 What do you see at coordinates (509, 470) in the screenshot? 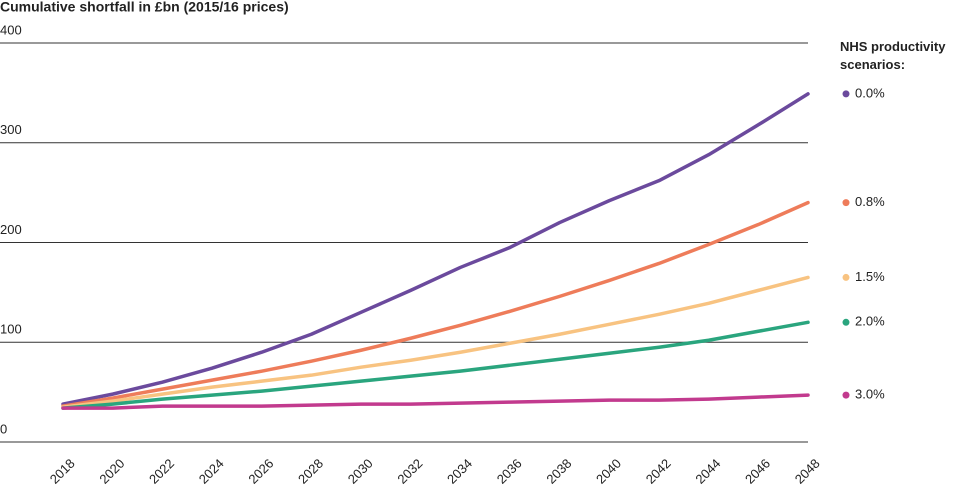
I see `x-tick-label: 2036` at bounding box center [509, 470].